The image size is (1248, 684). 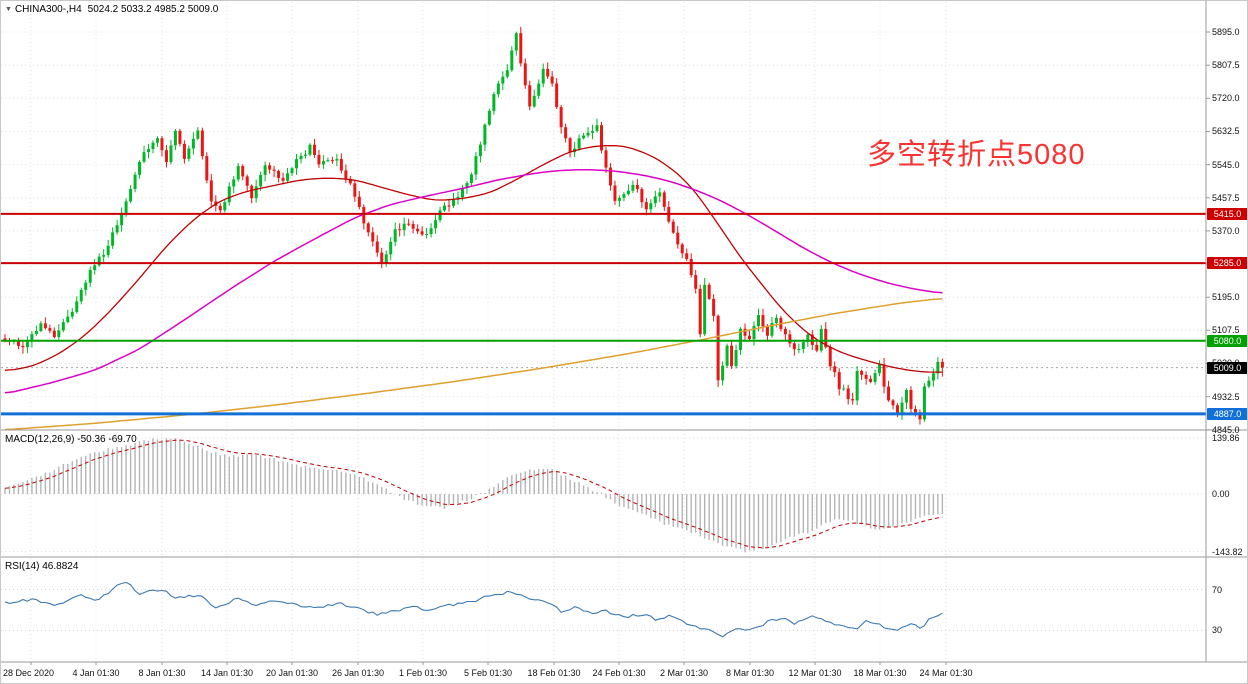 What do you see at coordinates (880, 673) in the screenshot?
I see `time-axis-label: 18 Mar 01:30` at bounding box center [880, 673].